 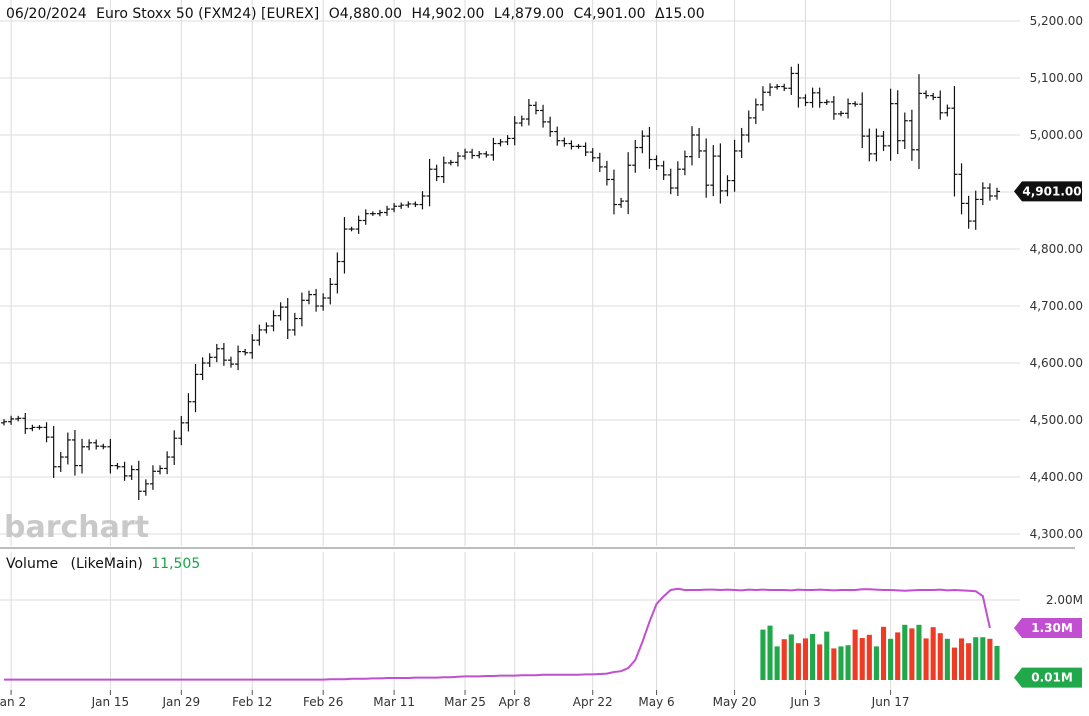 What do you see at coordinates (1056, 135) in the screenshot?
I see `price-tick-label: 5,000.00` at bounding box center [1056, 135].